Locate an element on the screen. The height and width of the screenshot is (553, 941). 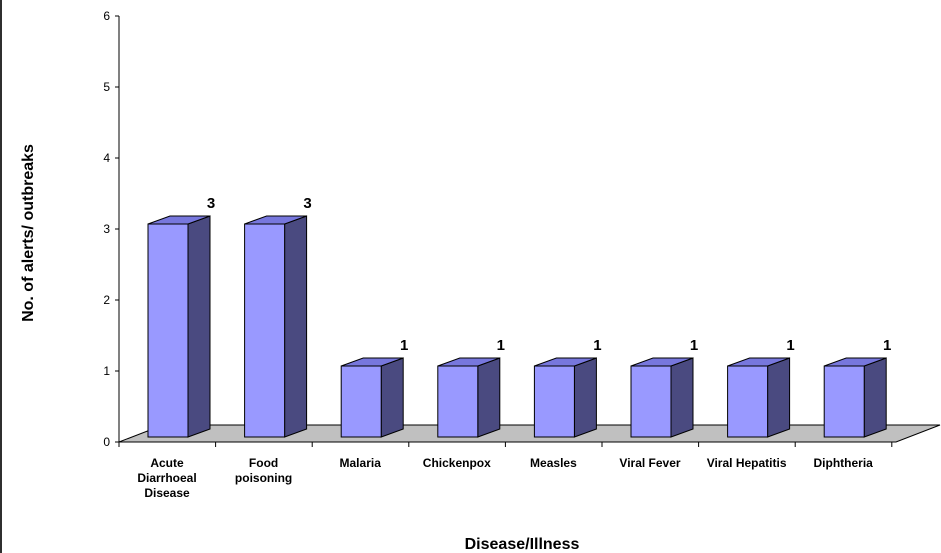
x-category-label: Viral Hepatitis is located at coordinates (747, 463).